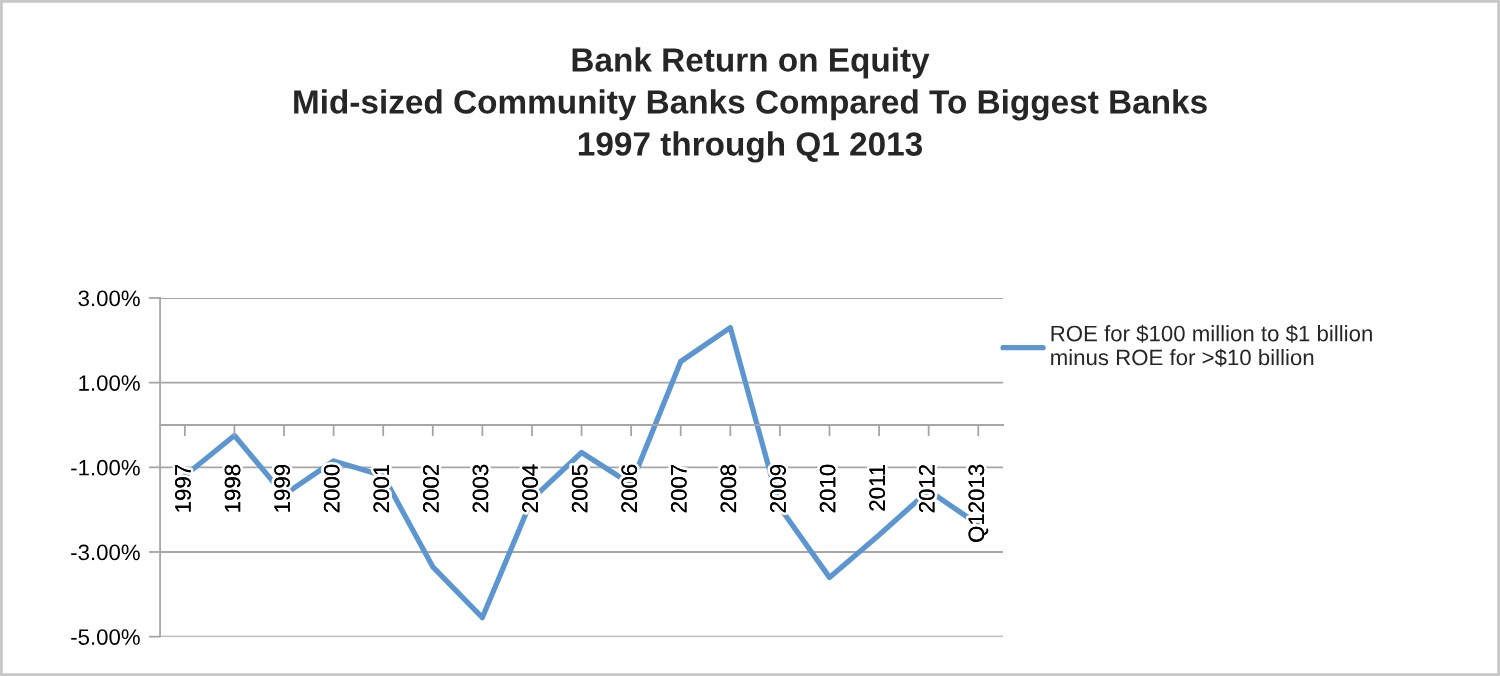 This screenshot has height=676, width=1500. Describe the element at coordinates (926, 488) in the screenshot. I see `x-tick-label: 2012` at that location.